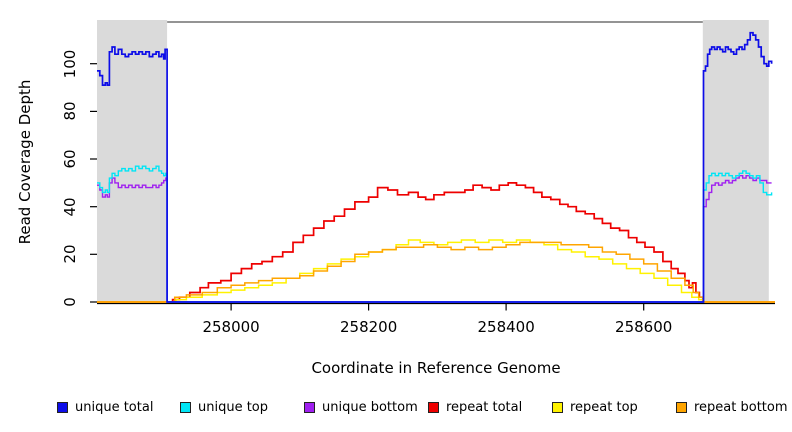 The height and width of the screenshot is (432, 792). I want to click on legend-item-unique-bottom: unique bottom, so click(361, 407).